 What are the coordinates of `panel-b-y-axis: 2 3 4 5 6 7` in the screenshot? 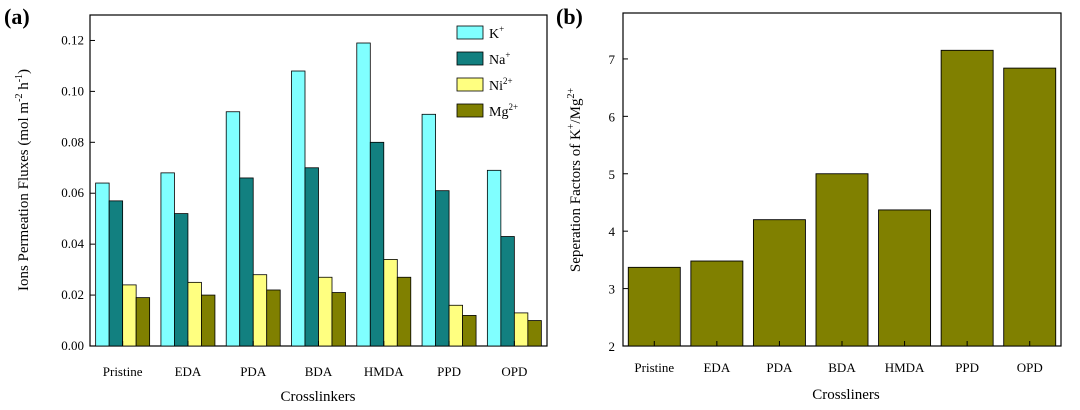 It's located at (618, 203).